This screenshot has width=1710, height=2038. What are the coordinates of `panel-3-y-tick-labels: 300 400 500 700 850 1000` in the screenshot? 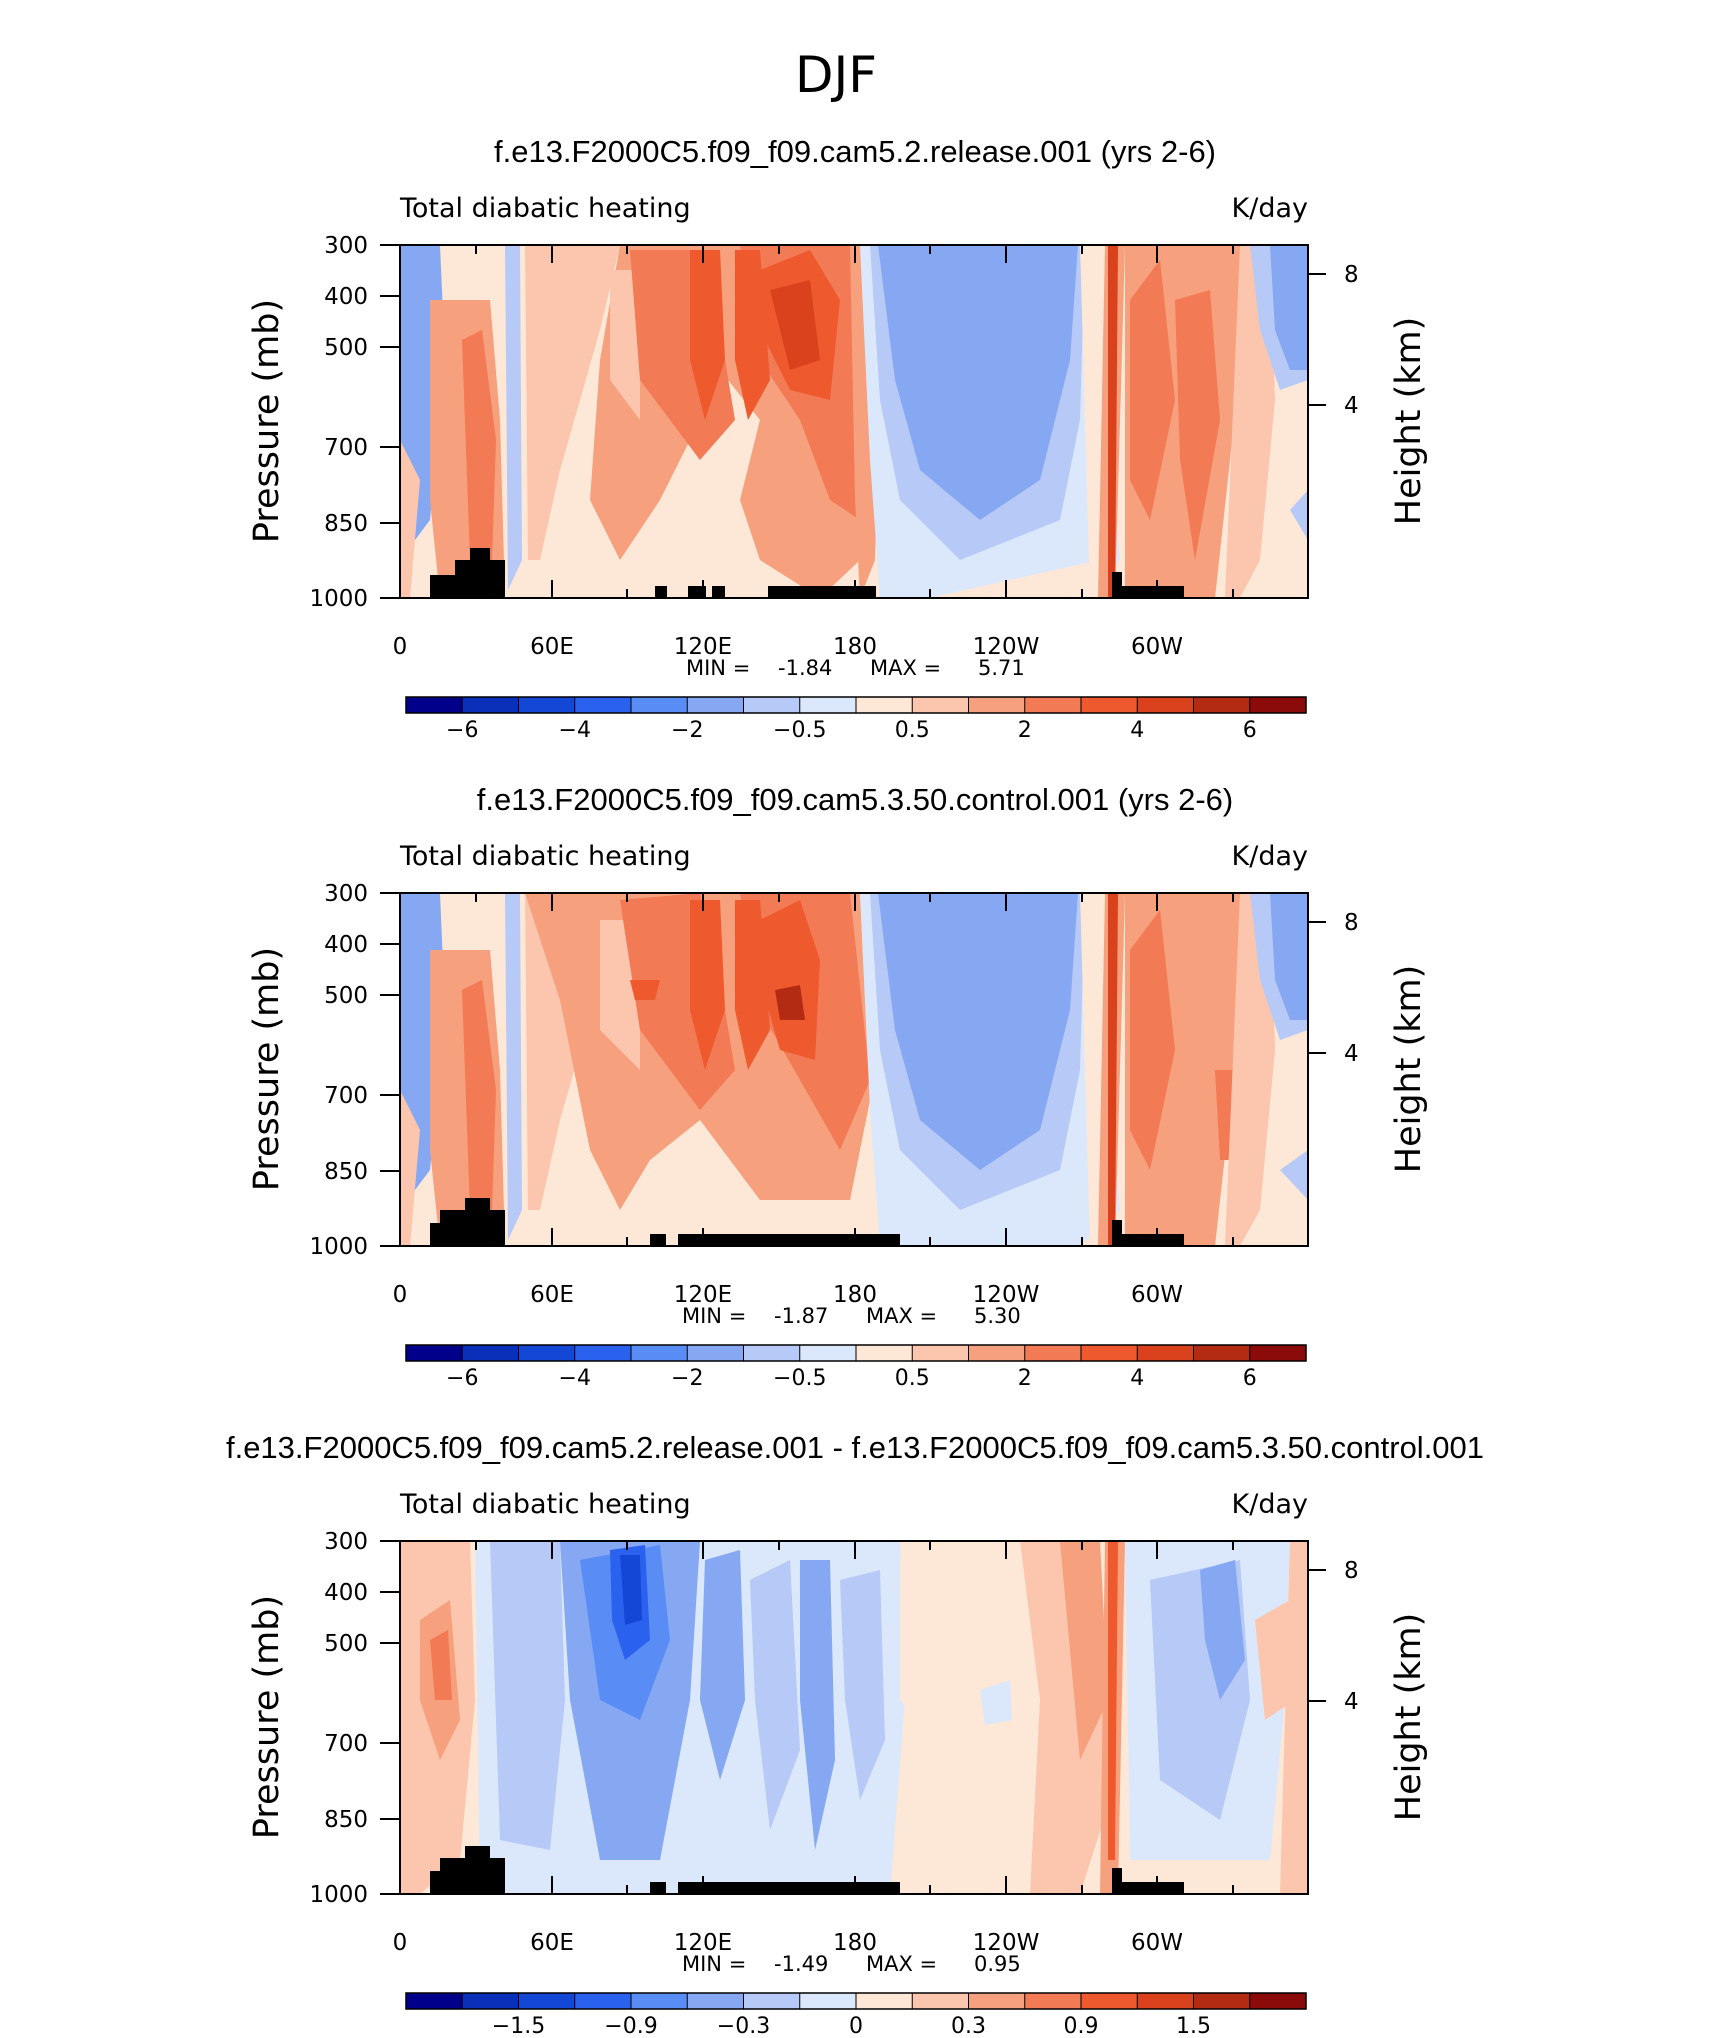 It's located at (338, 1718).